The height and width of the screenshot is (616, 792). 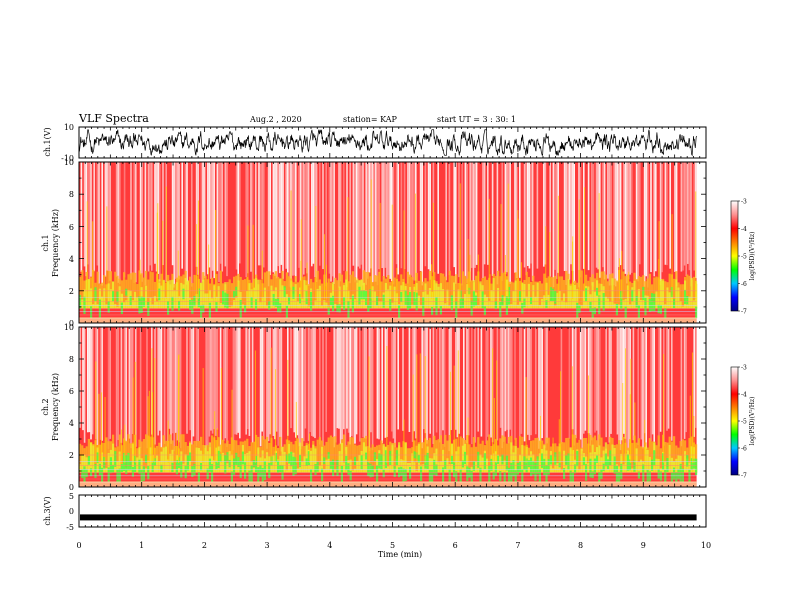 I want to click on ch1-waveform-line, so click(x=387, y=143).